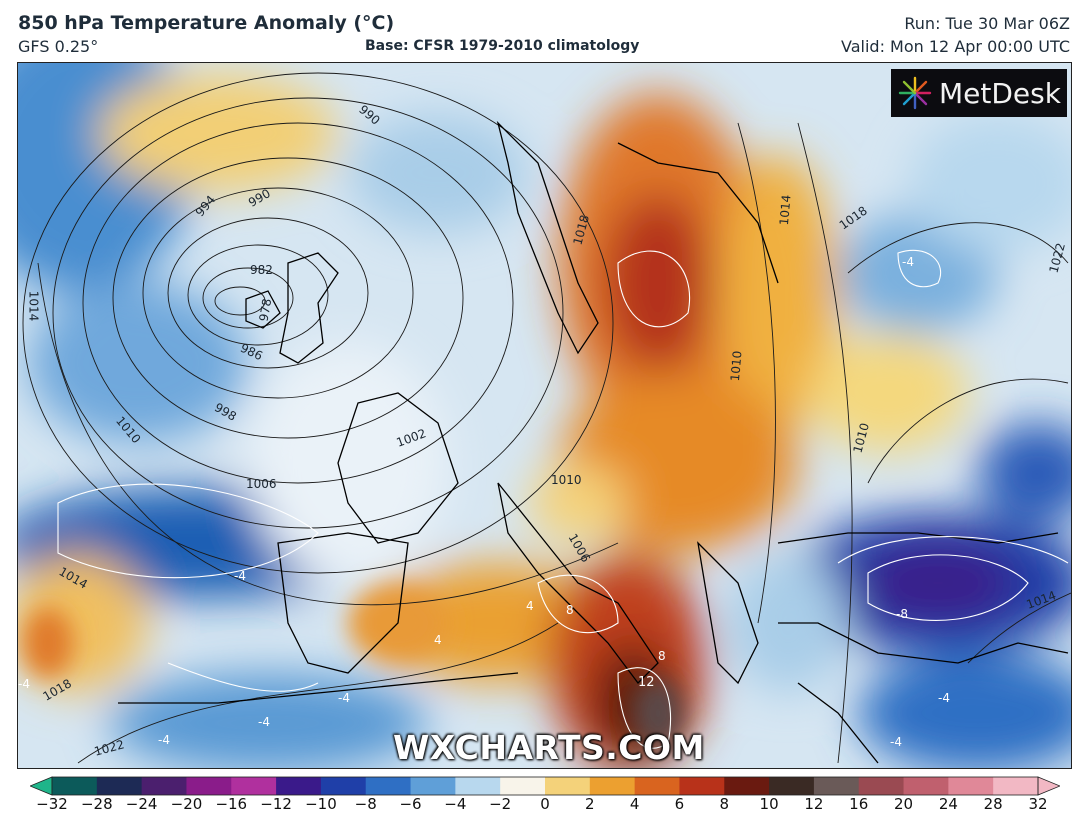  What do you see at coordinates (549, 747) in the screenshot?
I see `wxcharts-watermark: WXCHARTS.COM` at bounding box center [549, 747].